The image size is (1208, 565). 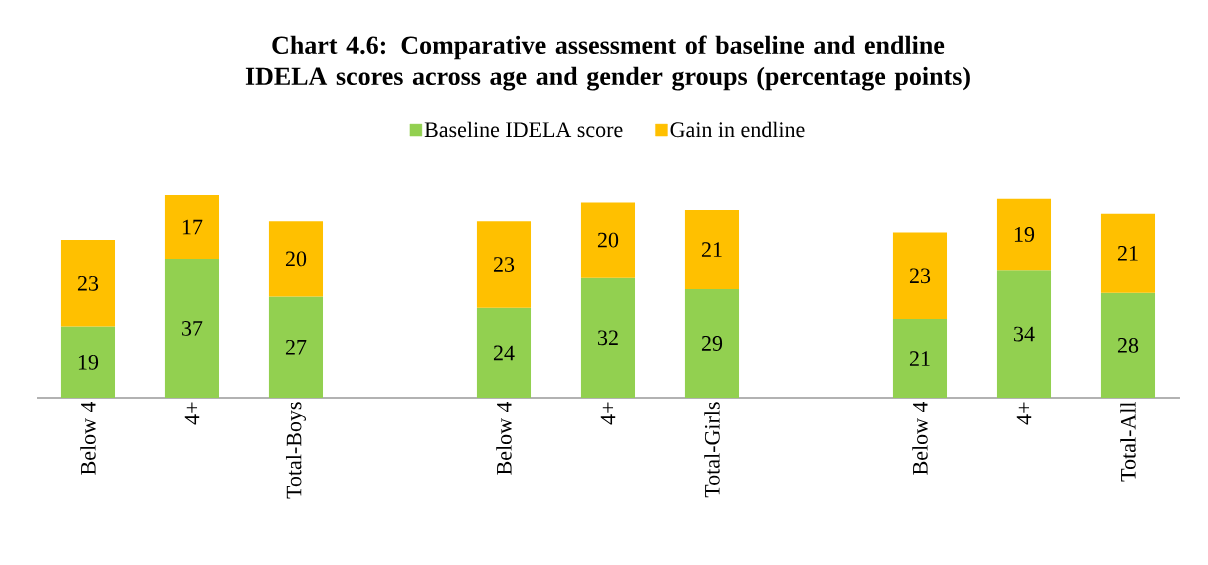 What do you see at coordinates (712, 450) in the screenshot?
I see `x-tick-label: Total-Girls` at bounding box center [712, 450].